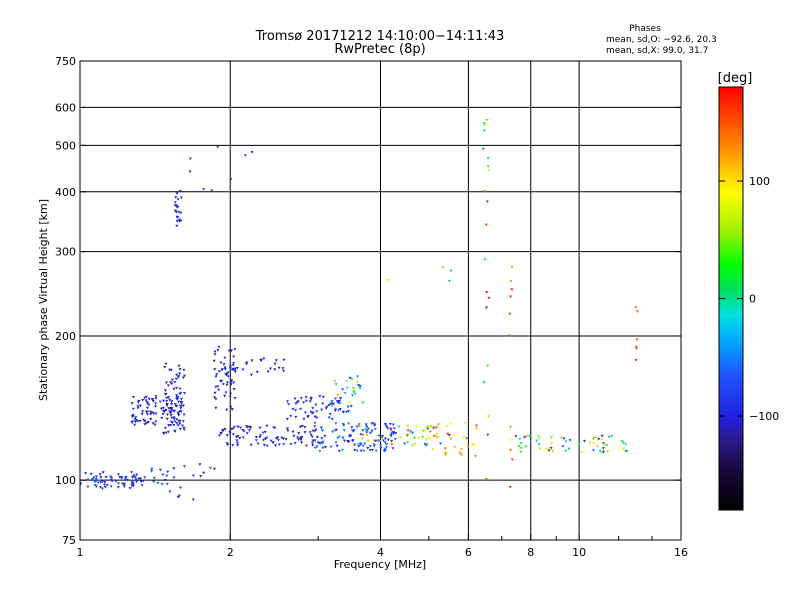 The width and height of the screenshot is (800, 604). What do you see at coordinates (749, 299) in the screenshot?
I see `colorbar-ticks: 100 0 −100` at bounding box center [749, 299].